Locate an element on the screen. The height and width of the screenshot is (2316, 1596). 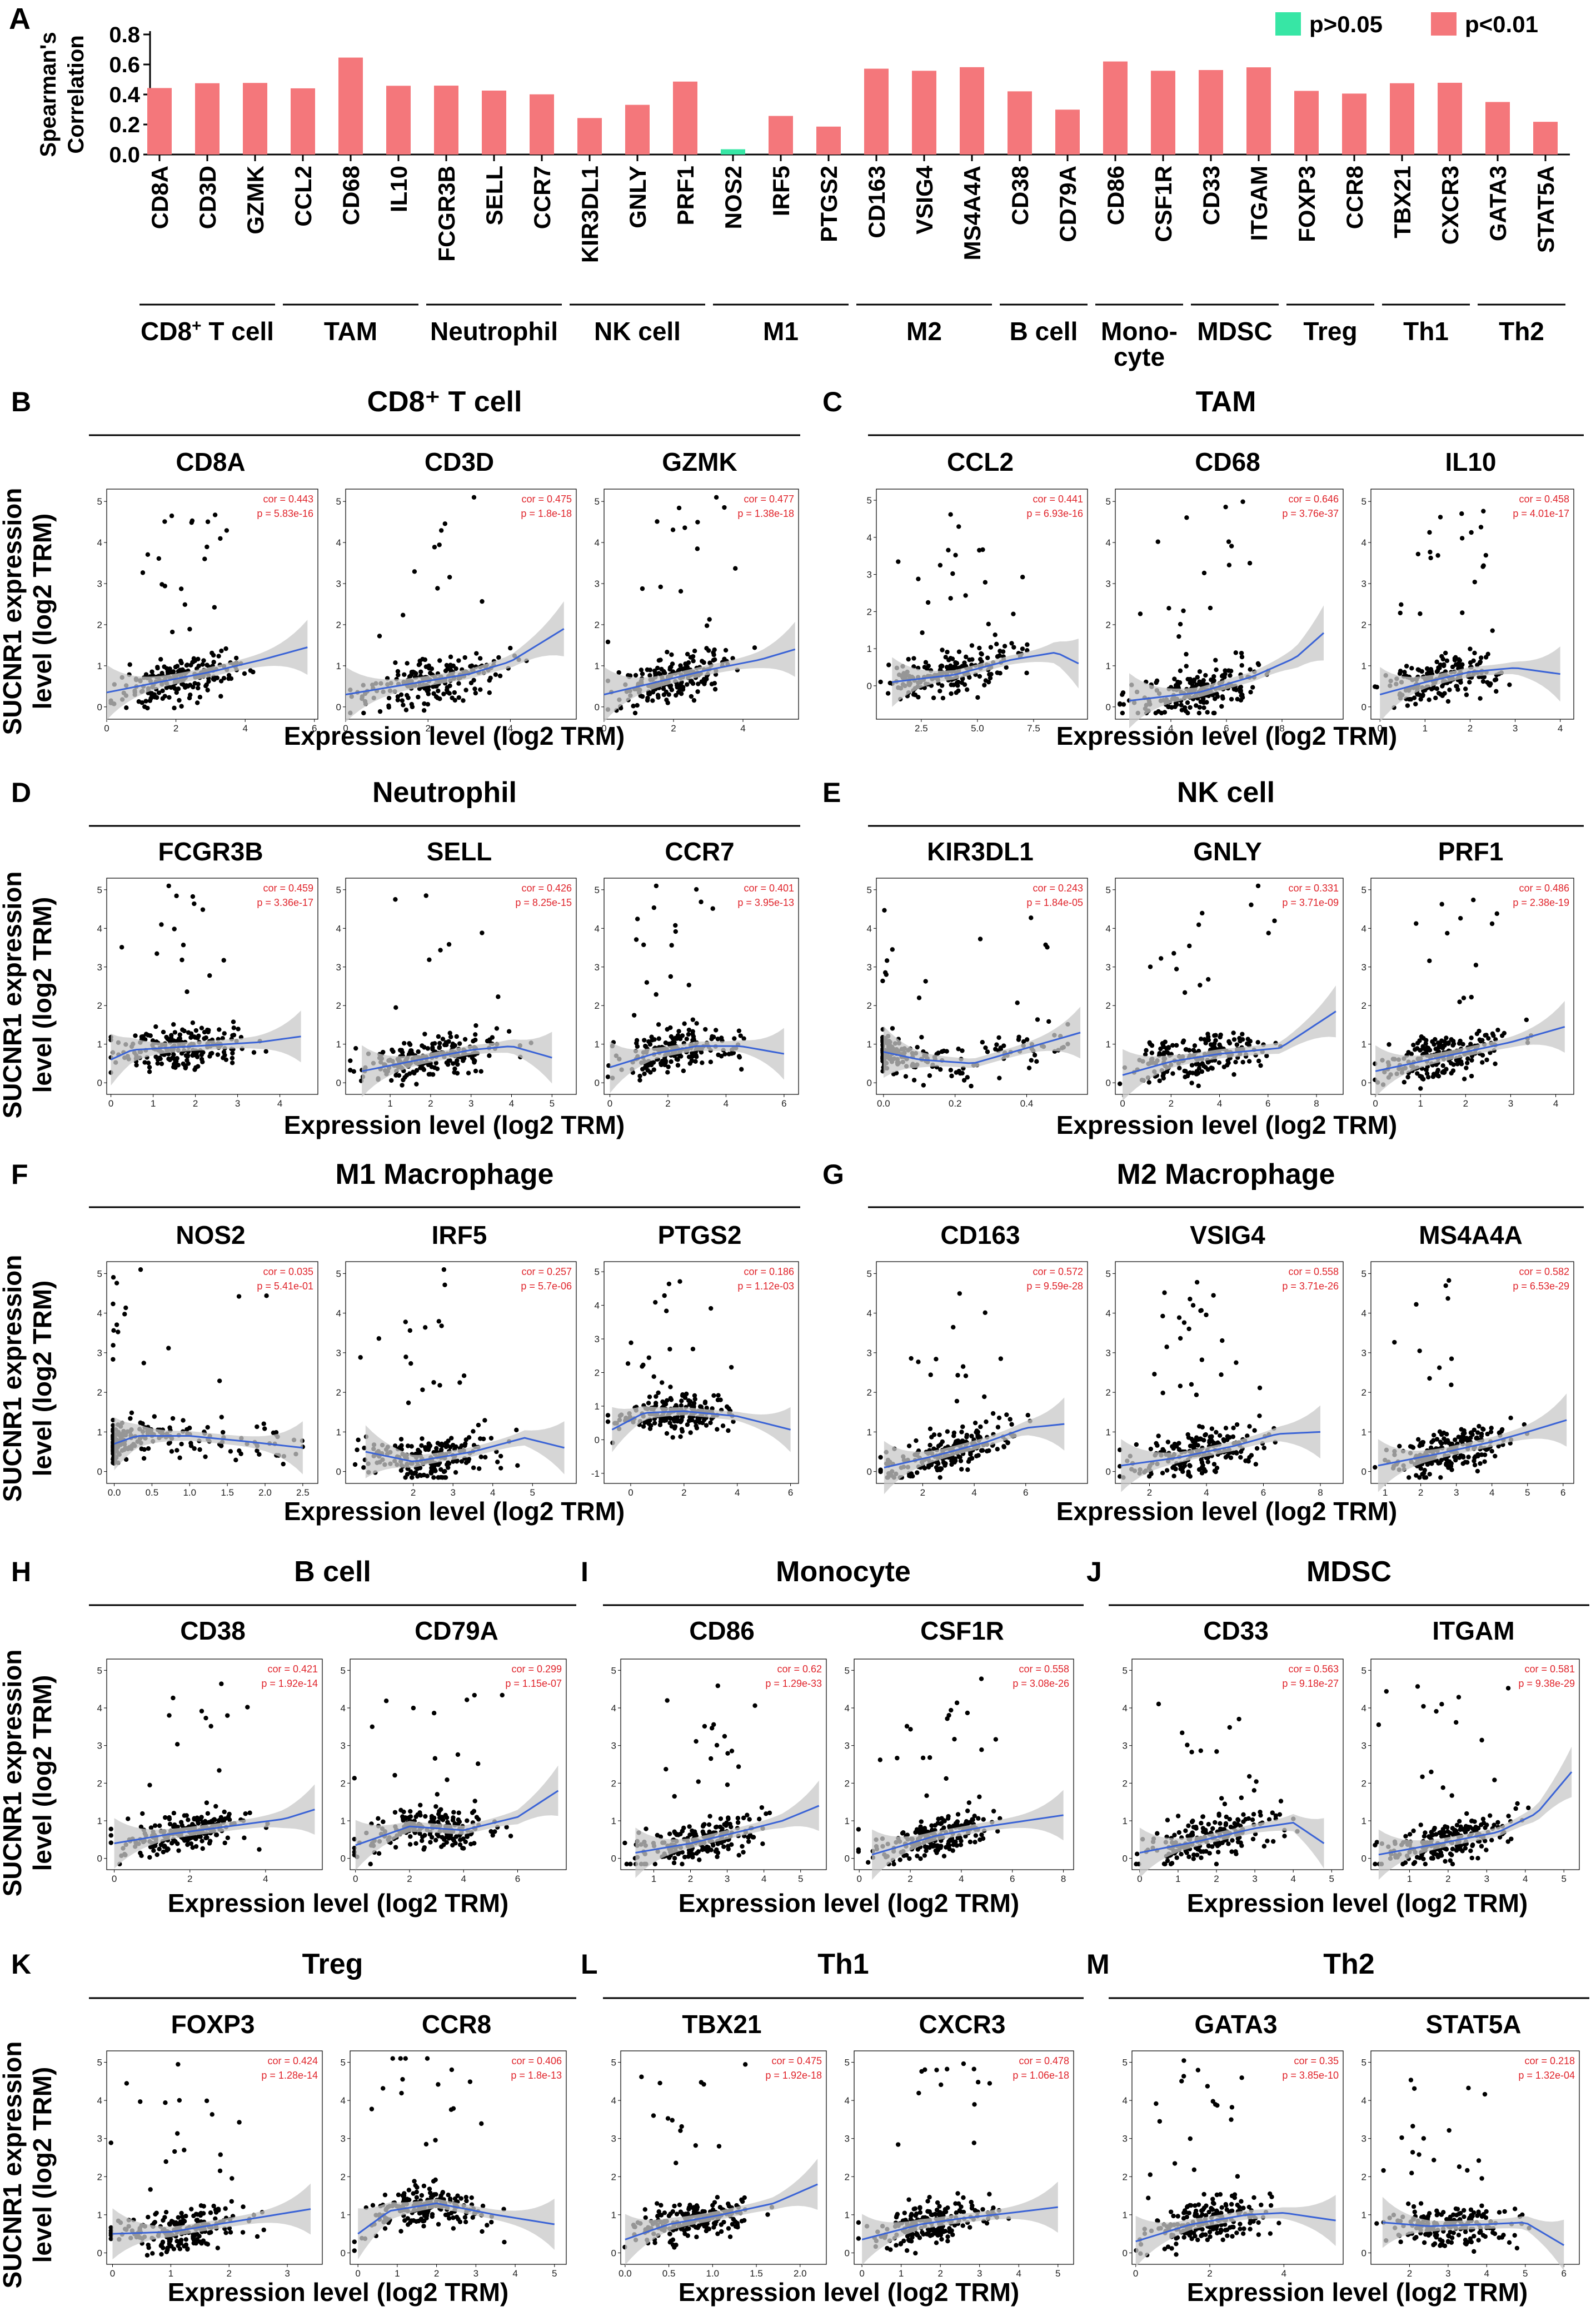
cor-label: cor = 0.458 is located at coordinates (1544, 499).